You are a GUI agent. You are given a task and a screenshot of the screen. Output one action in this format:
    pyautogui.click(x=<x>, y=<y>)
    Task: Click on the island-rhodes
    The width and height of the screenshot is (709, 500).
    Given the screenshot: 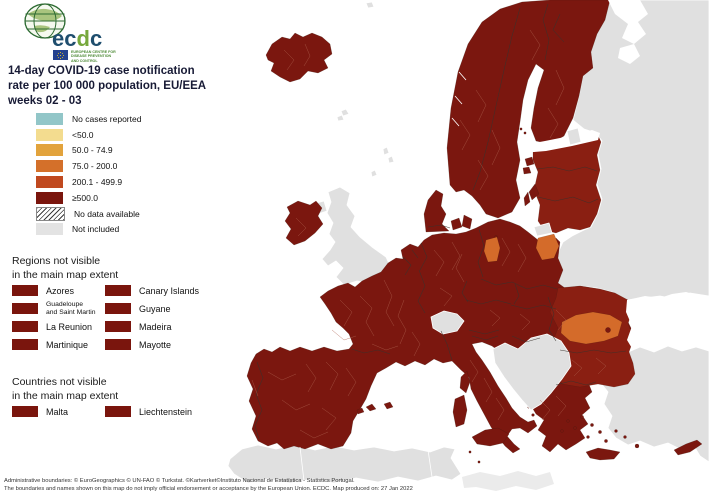 What is the action you would take?
    pyautogui.click(x=637, y=446)
    